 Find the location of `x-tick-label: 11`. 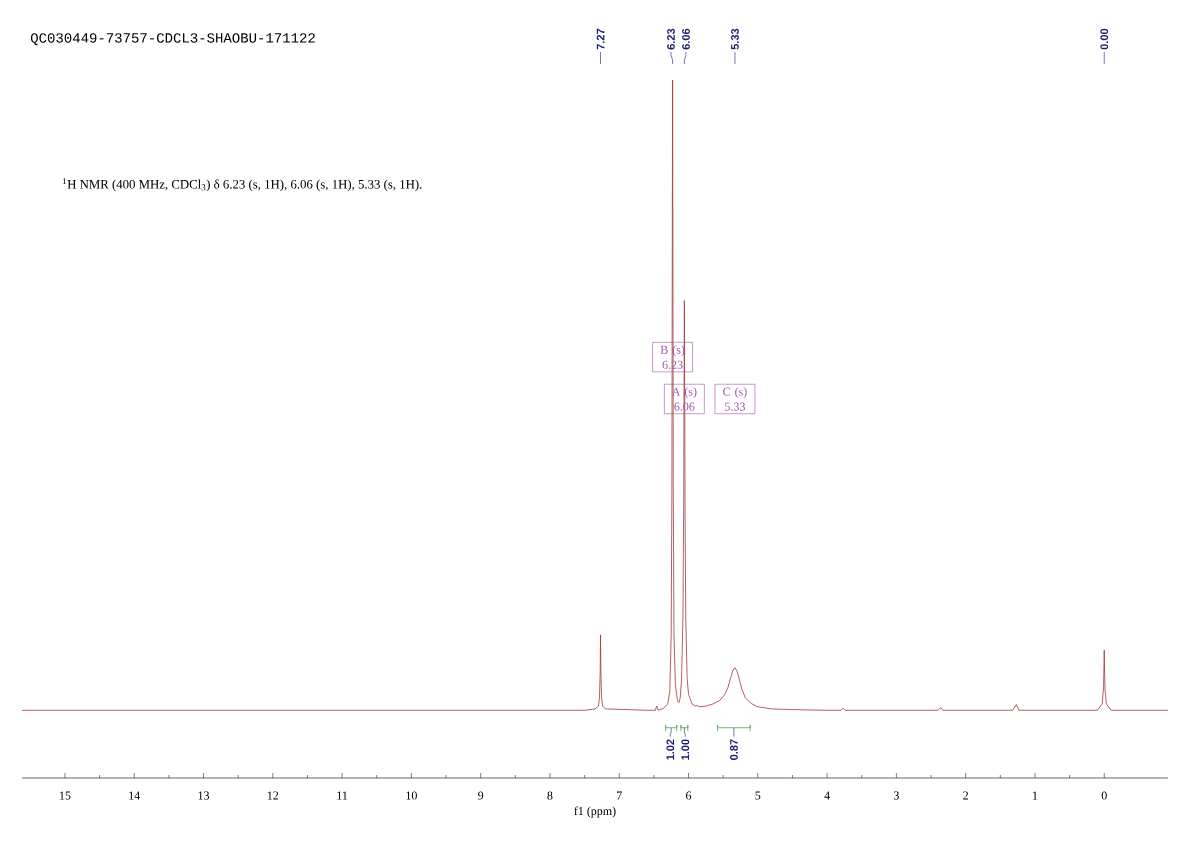

x-tick-label: 11 is located at coordinates (342, 795).